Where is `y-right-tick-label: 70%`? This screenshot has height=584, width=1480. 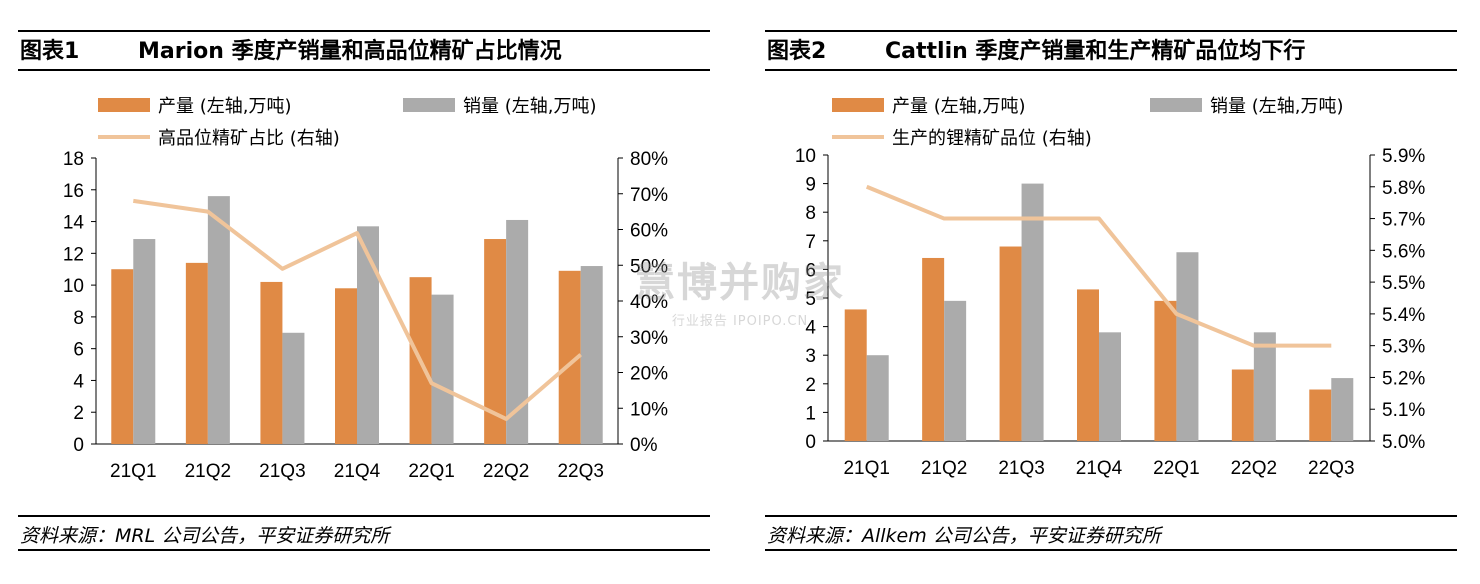
y-right-tick-label: 70% is located at coordinates (649, 195).